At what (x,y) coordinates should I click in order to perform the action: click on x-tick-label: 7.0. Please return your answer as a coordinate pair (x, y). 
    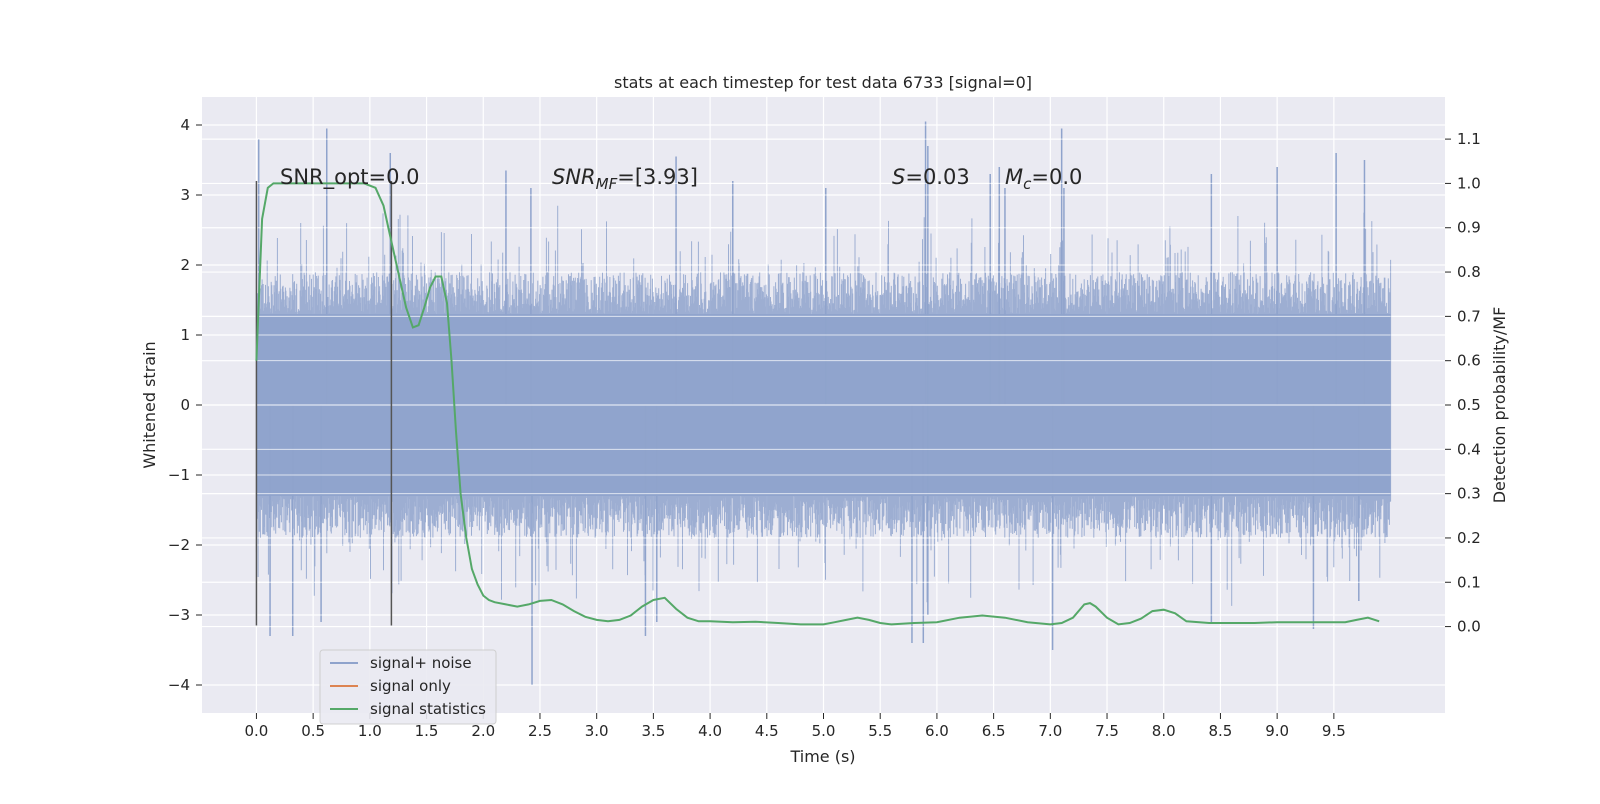
    Looking at the image, I should click on (1050, 731).